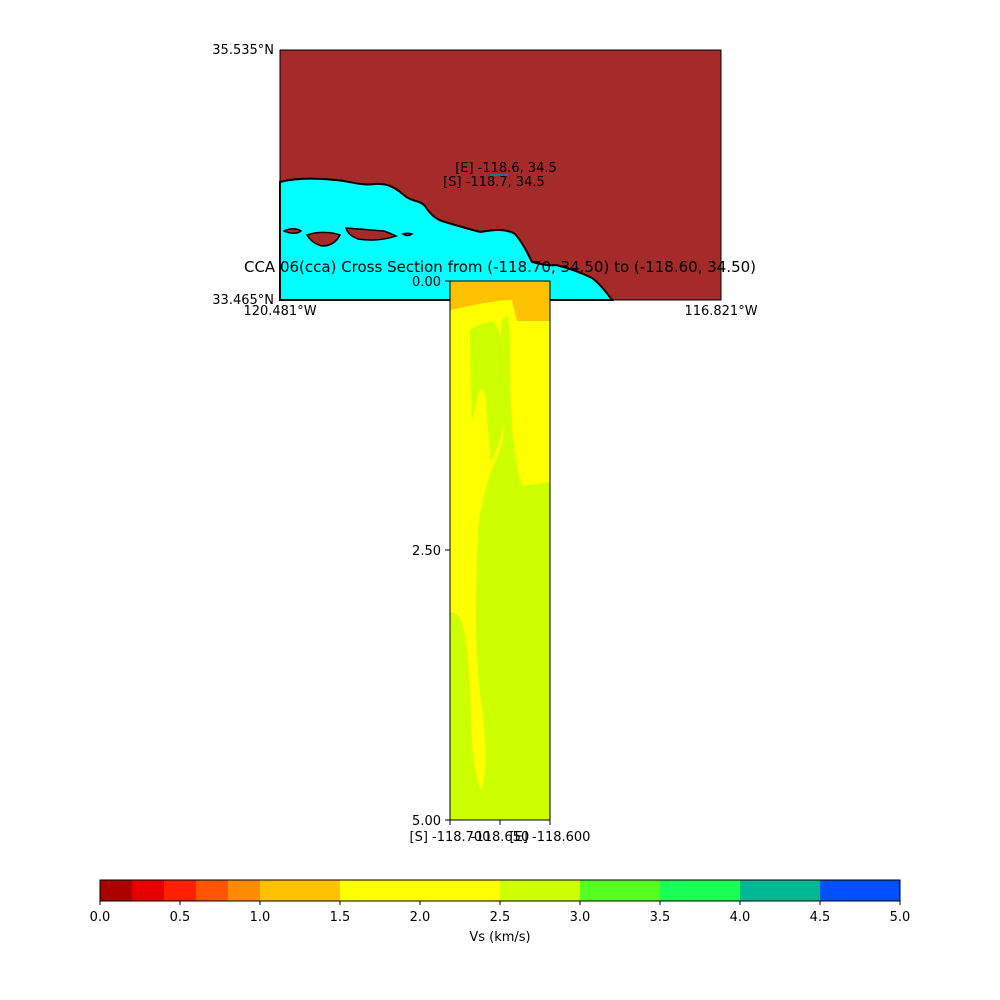 The height and width of the screenshot is (1000, 1000). What do you see at coordinates (243, 50) in the screenshot?
I see `map-lat-top: 35.535°N` at bounding box center [243, 50].